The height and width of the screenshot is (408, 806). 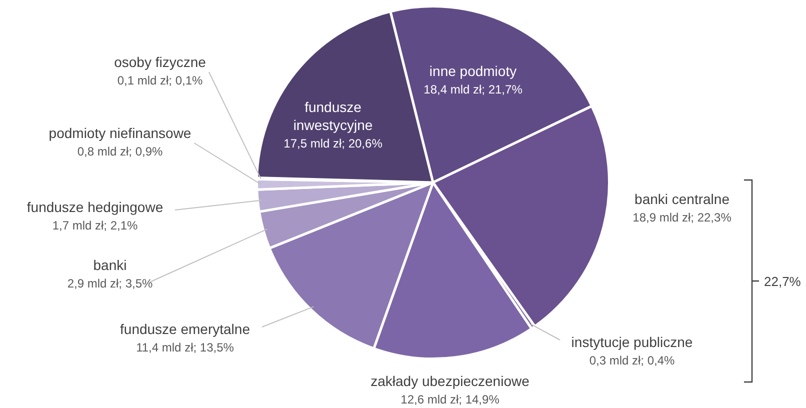 What do you see at coordinates (473, 89) in the screenshot?
I see `data-label: 18,4 mld zł; 21,7%` at bounding box center [473, 89].